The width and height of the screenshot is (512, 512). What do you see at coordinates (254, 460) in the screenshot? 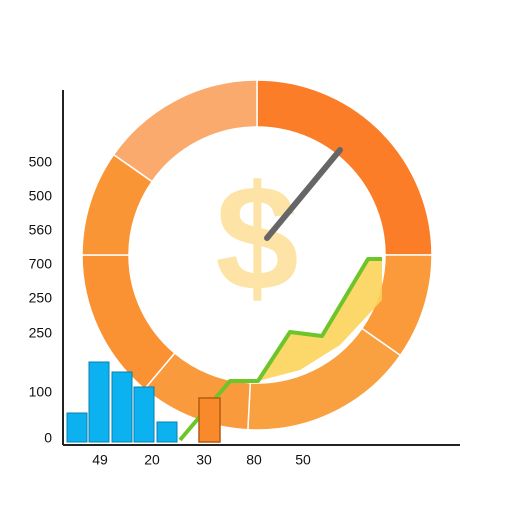
I see `x-label: 80` at bounding box center [254, 460].